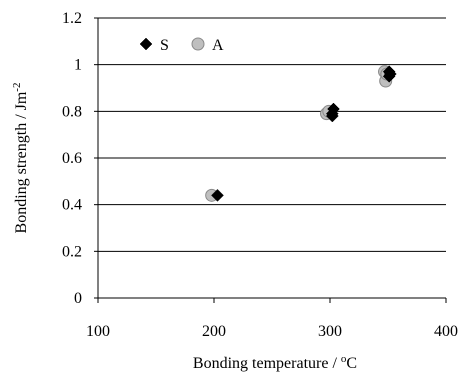 The width and height of the screenshot is (464, 372). Describe the element at coordinates (17, 87) in the screenshot. I see `y-axis-title-exponent: -2` at that location.